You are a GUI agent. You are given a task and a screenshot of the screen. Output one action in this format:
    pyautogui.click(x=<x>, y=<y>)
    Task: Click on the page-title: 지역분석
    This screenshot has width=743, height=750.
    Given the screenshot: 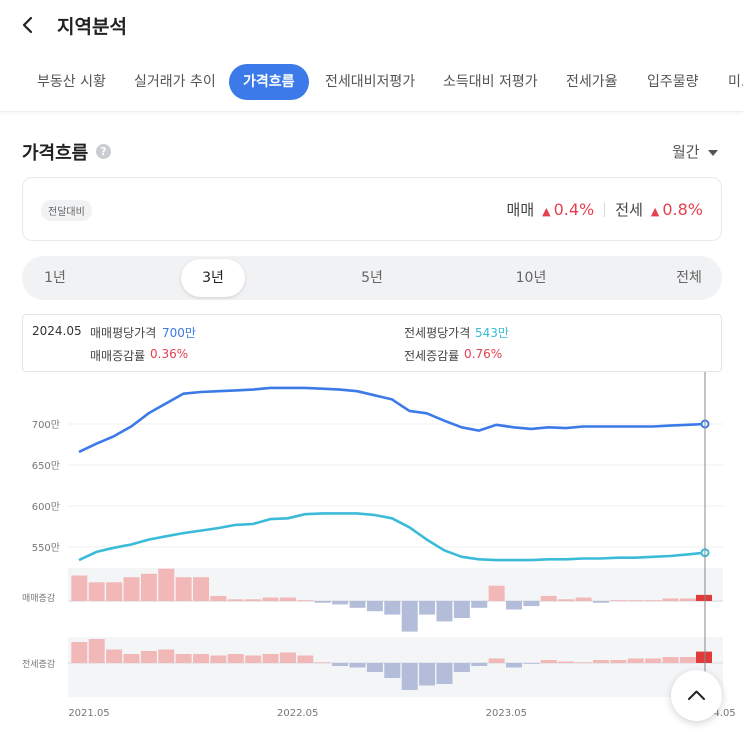 What is the action you would take?
    pyautogui.click(x=92, y=27)
    